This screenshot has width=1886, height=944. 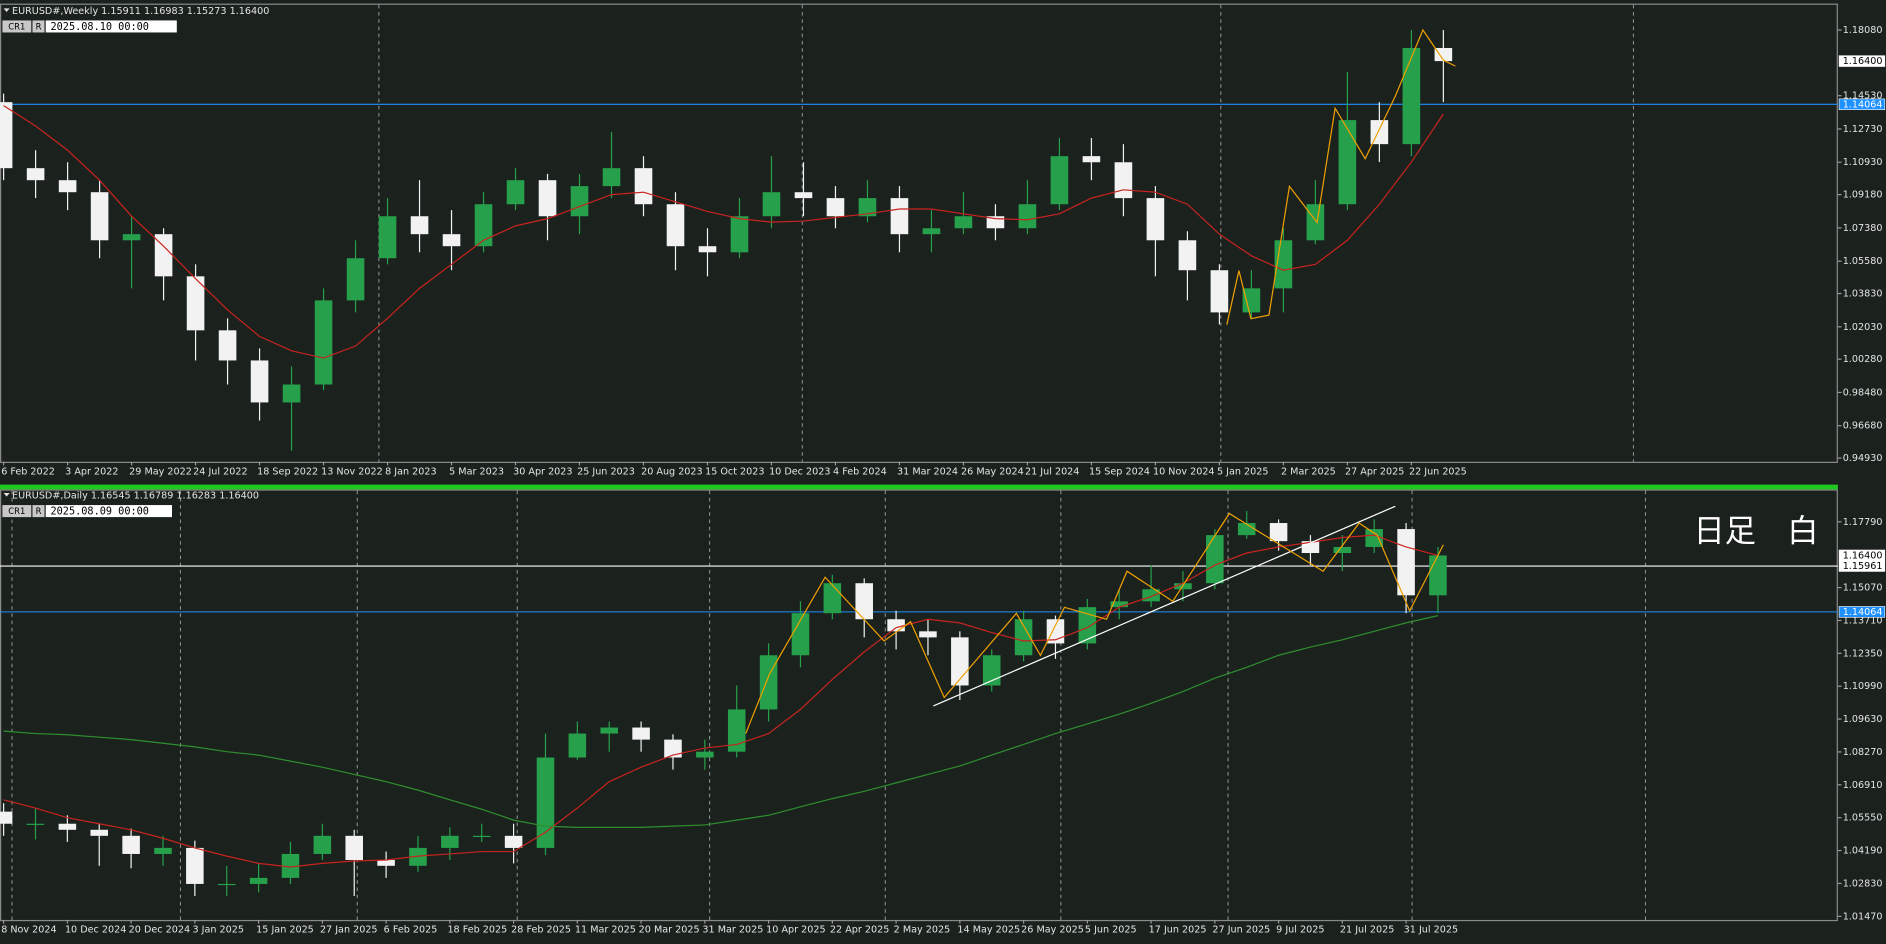 I want to click on y-tick-label: 1.09630, so click(x=1863, y=719).